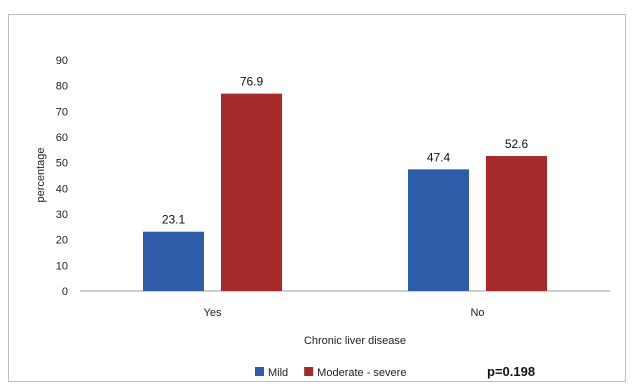 The height and width of the screenshot is (390, 634). What do you see at coordinates (65, 292) in the screenshot?
I see `y-tick-label: 0` at bounding box center [65, 292].